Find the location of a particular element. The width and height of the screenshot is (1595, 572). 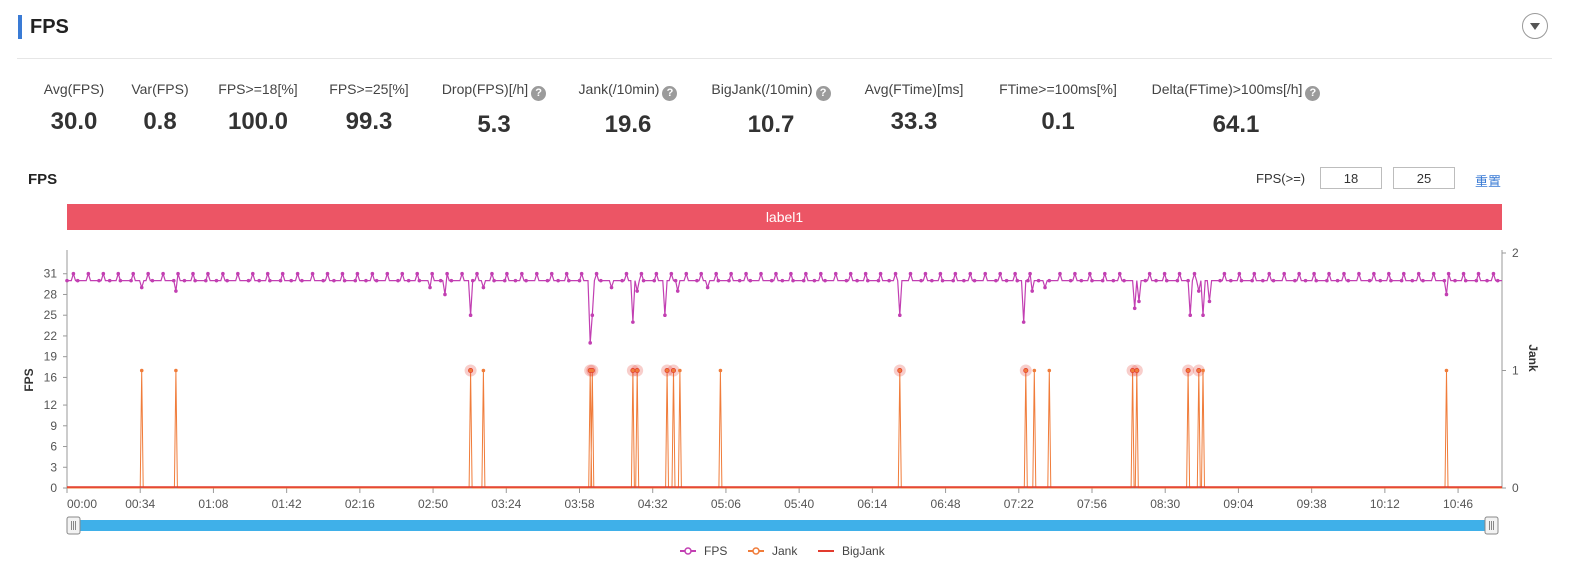

metric-label-text: FPS>=25[%] is located at coordinates (369, 89).